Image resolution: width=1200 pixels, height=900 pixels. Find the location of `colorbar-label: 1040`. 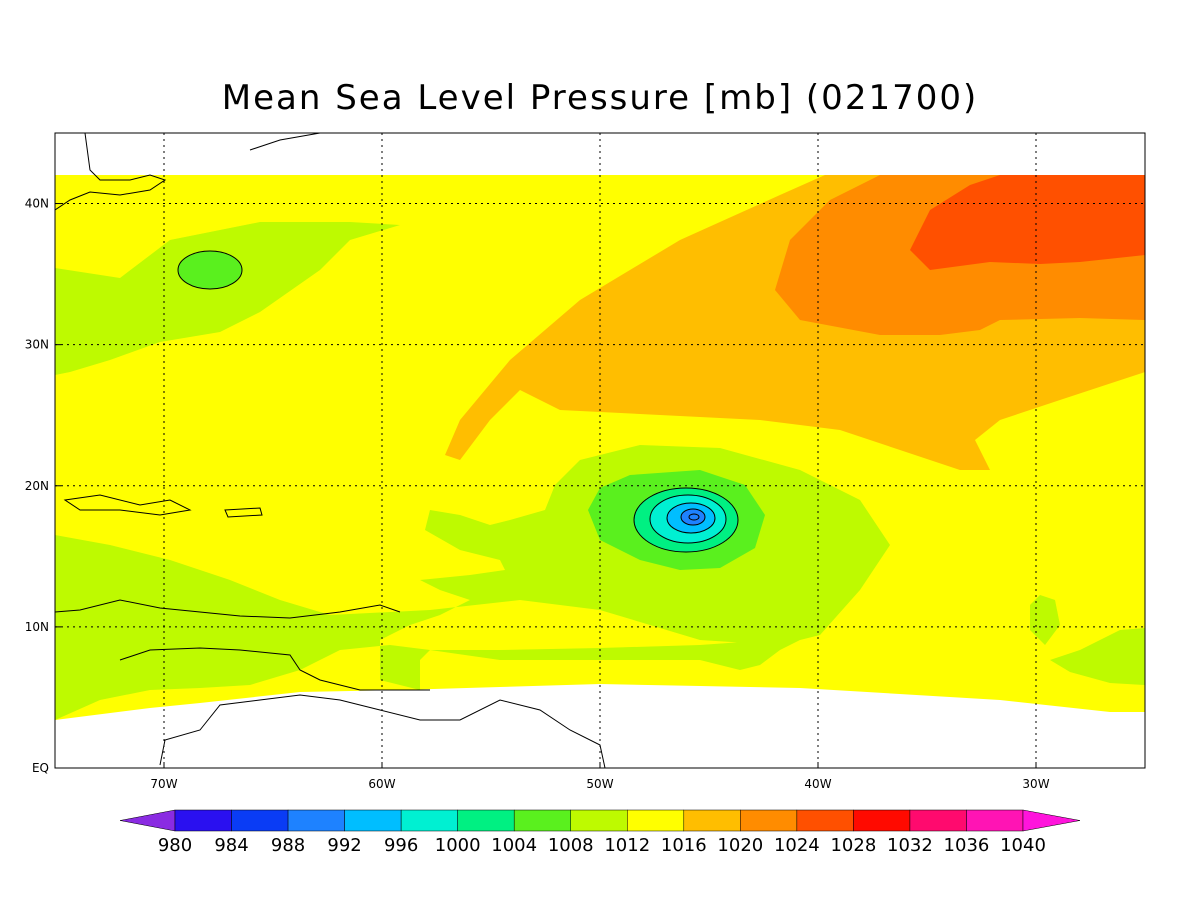

colorbar-label: 1040 is located at coordinates (1023, 845).